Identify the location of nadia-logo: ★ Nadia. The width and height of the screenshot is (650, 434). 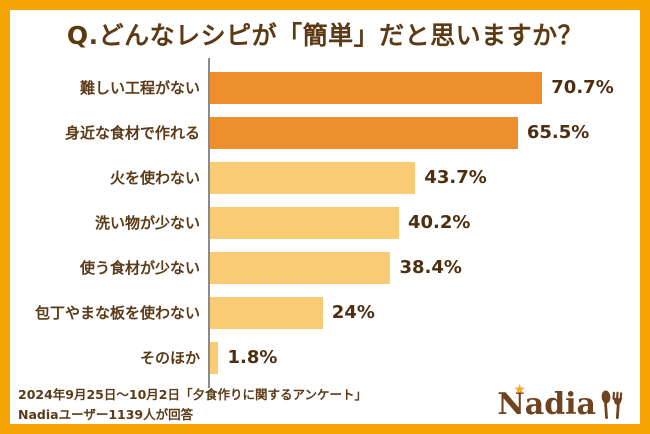
(561, 402).